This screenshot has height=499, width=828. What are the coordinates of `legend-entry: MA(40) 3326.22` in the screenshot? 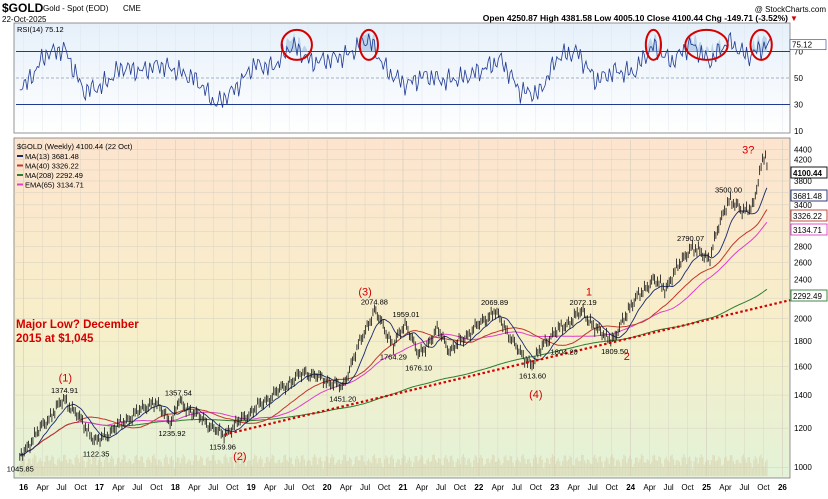 It's located at (52, 166).